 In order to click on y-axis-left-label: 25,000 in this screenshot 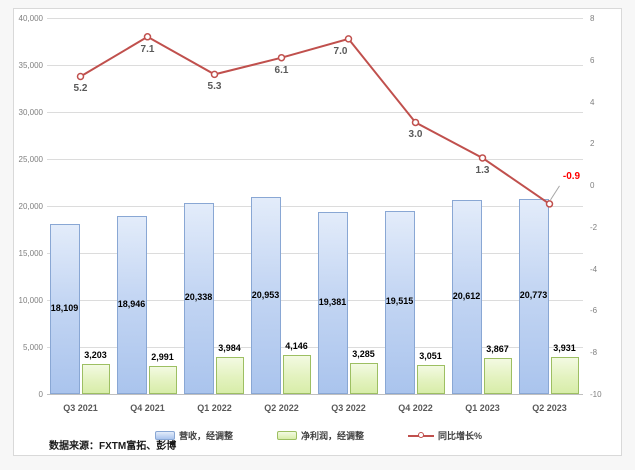, I will do `click(30, 159)`.